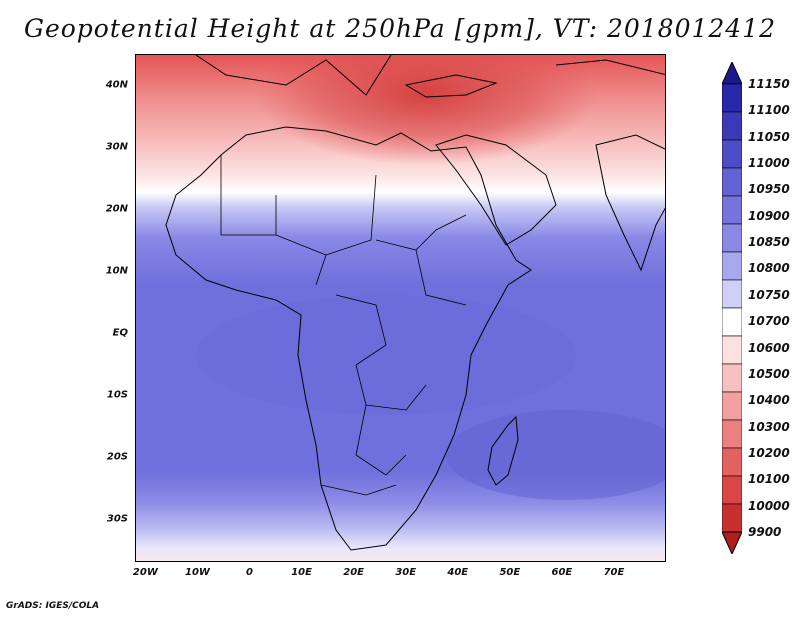 Image resolution: width=800 pixels, height=618 pixels. I want to click on arabia-coastline, so click(496, 190).